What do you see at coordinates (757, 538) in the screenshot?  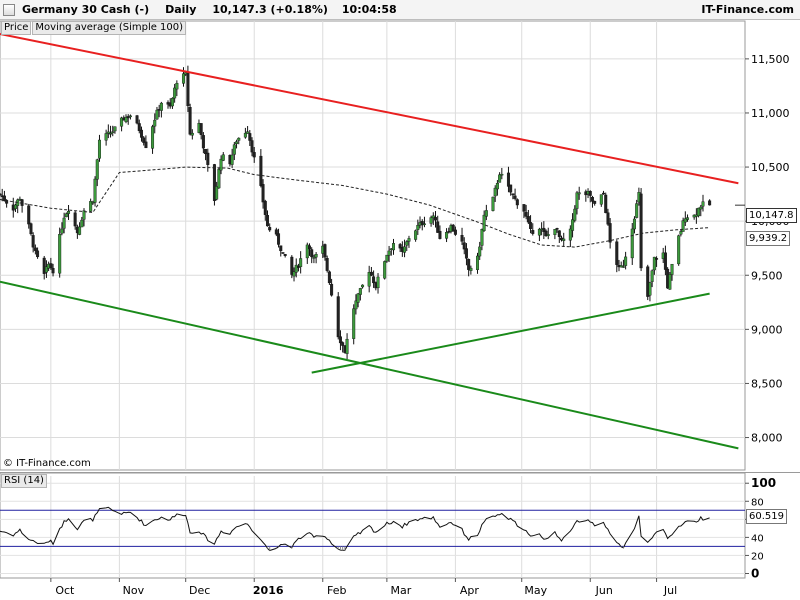 I see `rsi-tick-label: 40` at bounding box center [757, 538].